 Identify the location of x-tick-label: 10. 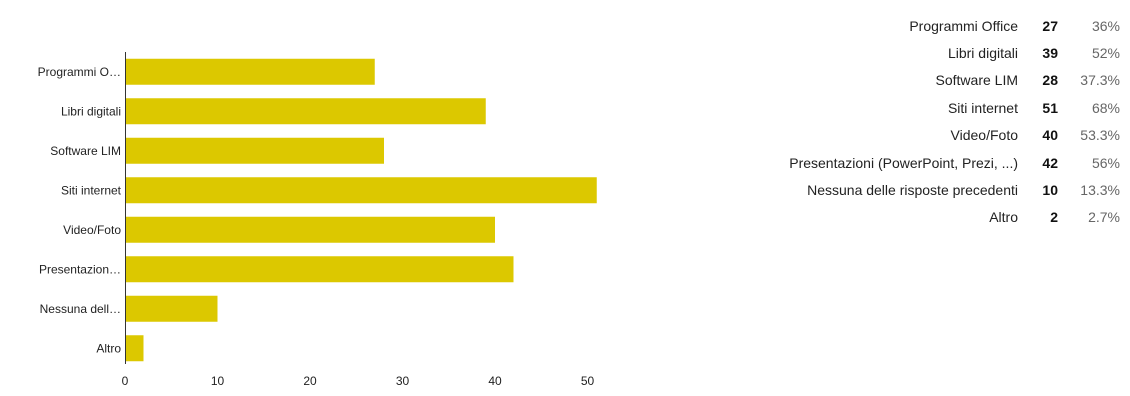
(218, 381).